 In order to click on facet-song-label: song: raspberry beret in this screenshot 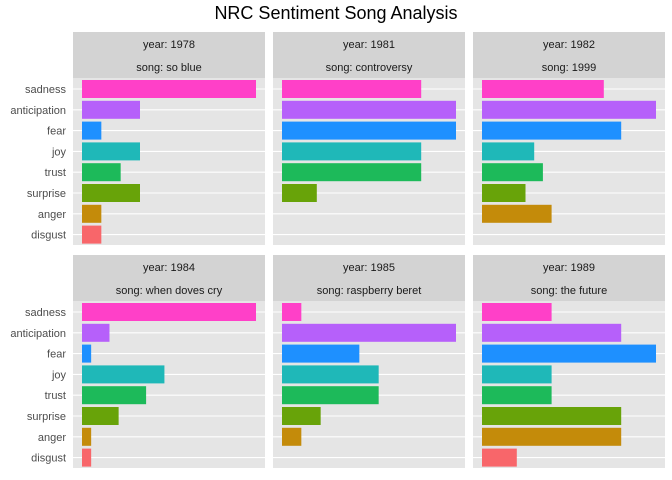, I will do `click(369, 291)`.